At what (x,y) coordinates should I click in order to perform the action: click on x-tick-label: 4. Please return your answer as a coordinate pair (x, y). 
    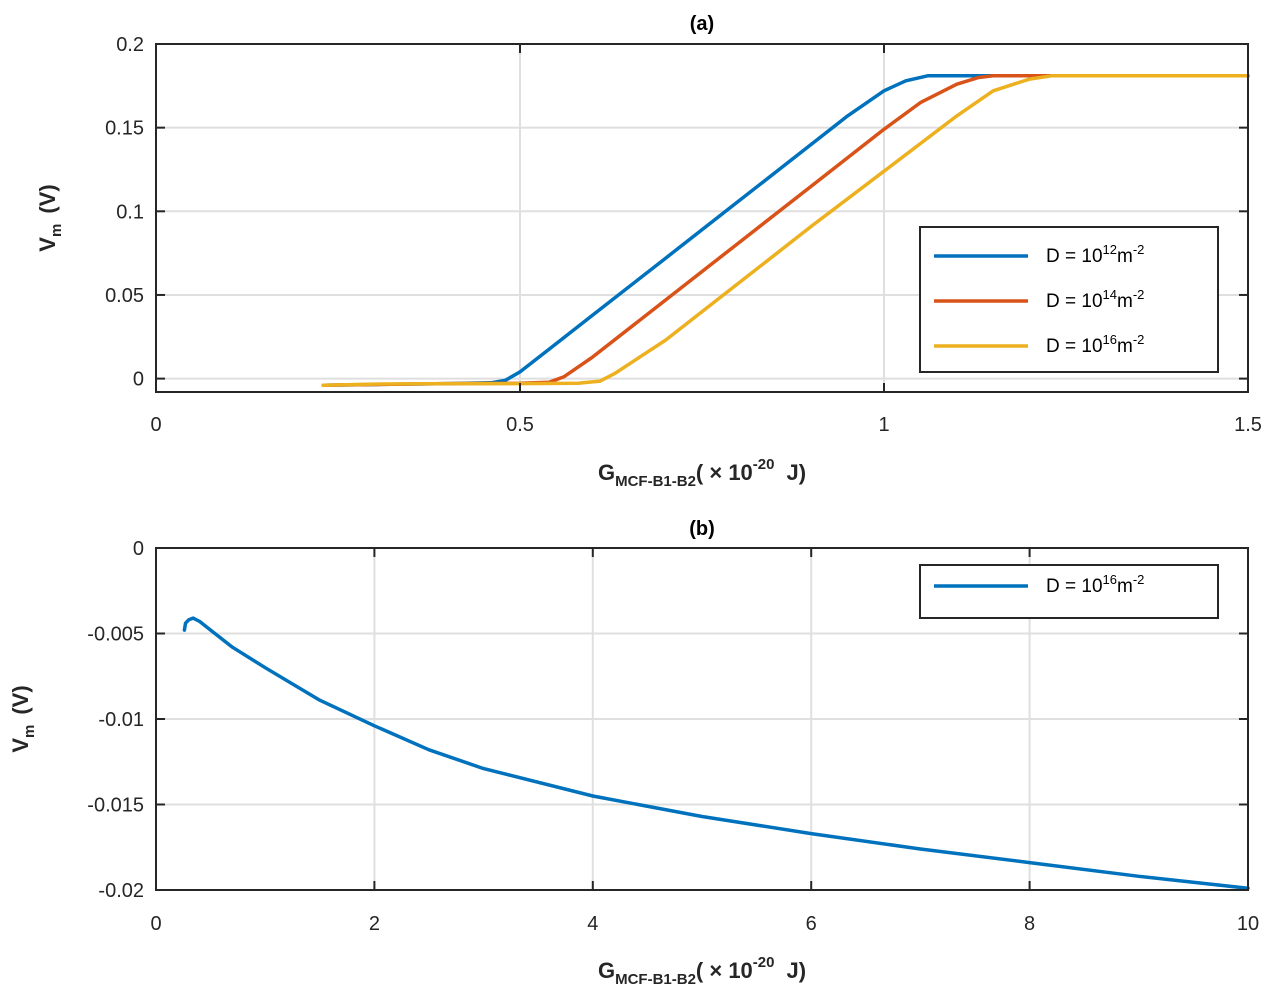
    Looking at the image, I should click on (592, 924).